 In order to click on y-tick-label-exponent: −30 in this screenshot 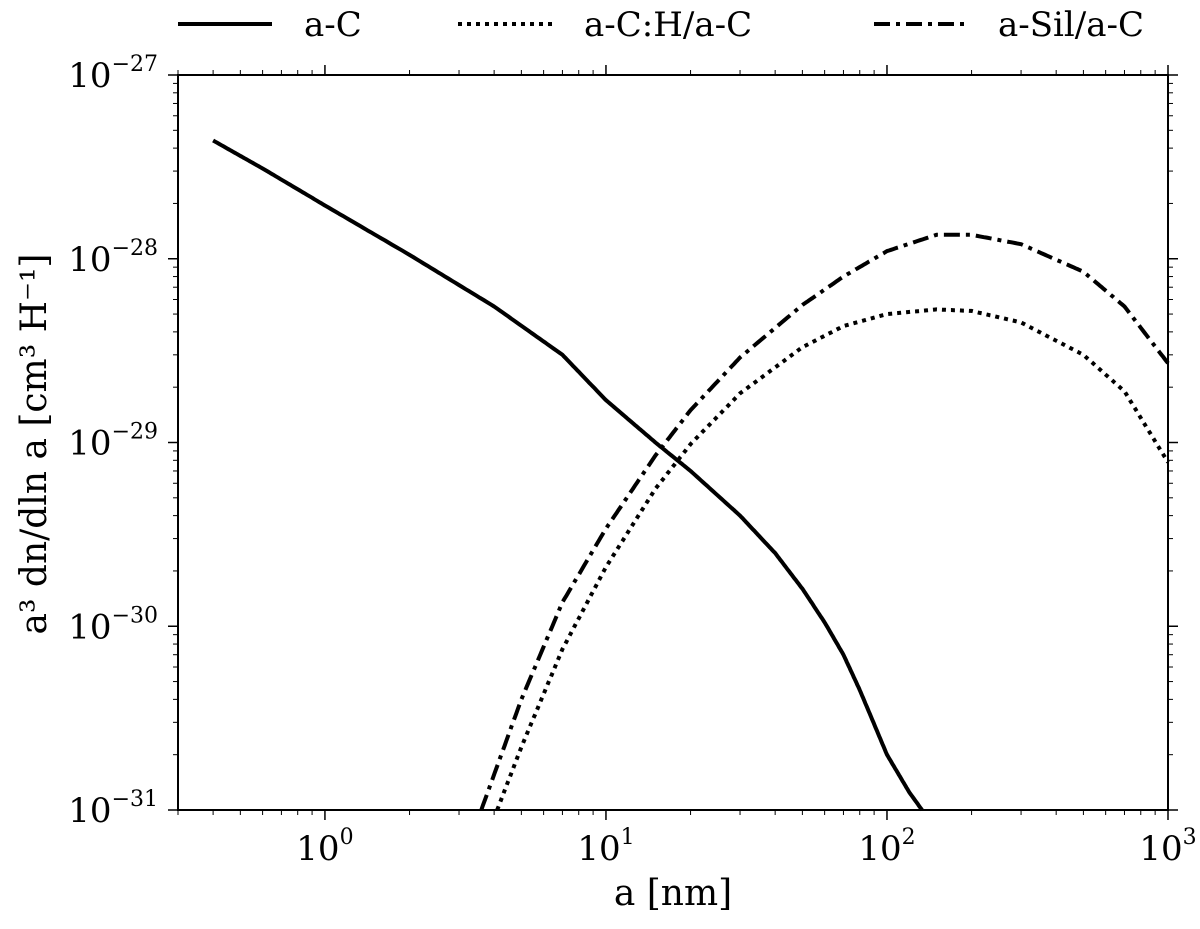, I will do `click(135, 615)`.